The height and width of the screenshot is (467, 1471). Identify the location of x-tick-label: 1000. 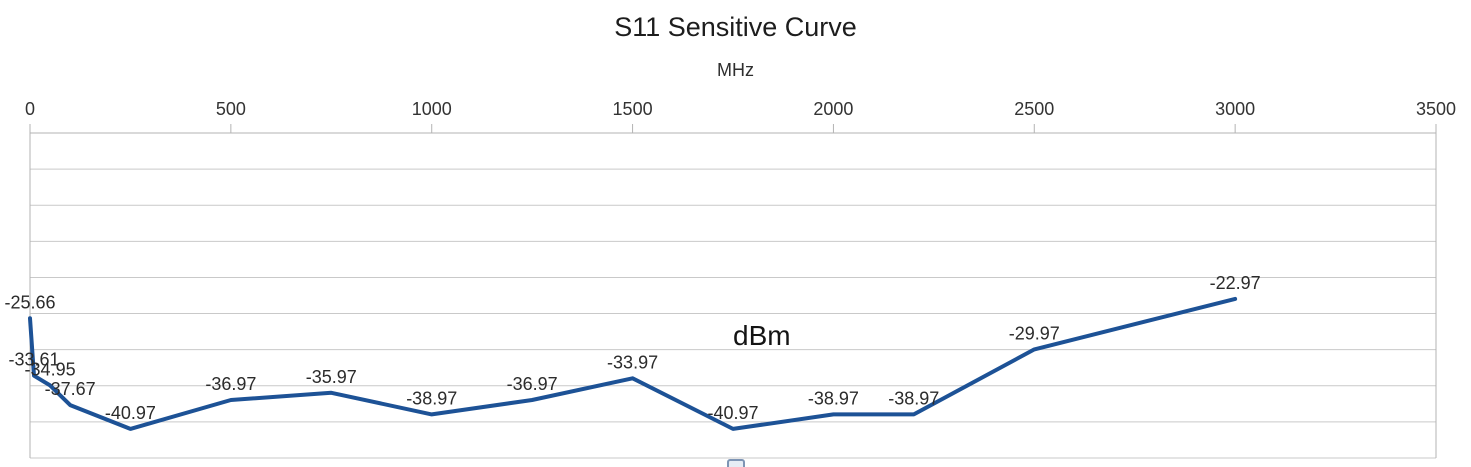
(432, 109).